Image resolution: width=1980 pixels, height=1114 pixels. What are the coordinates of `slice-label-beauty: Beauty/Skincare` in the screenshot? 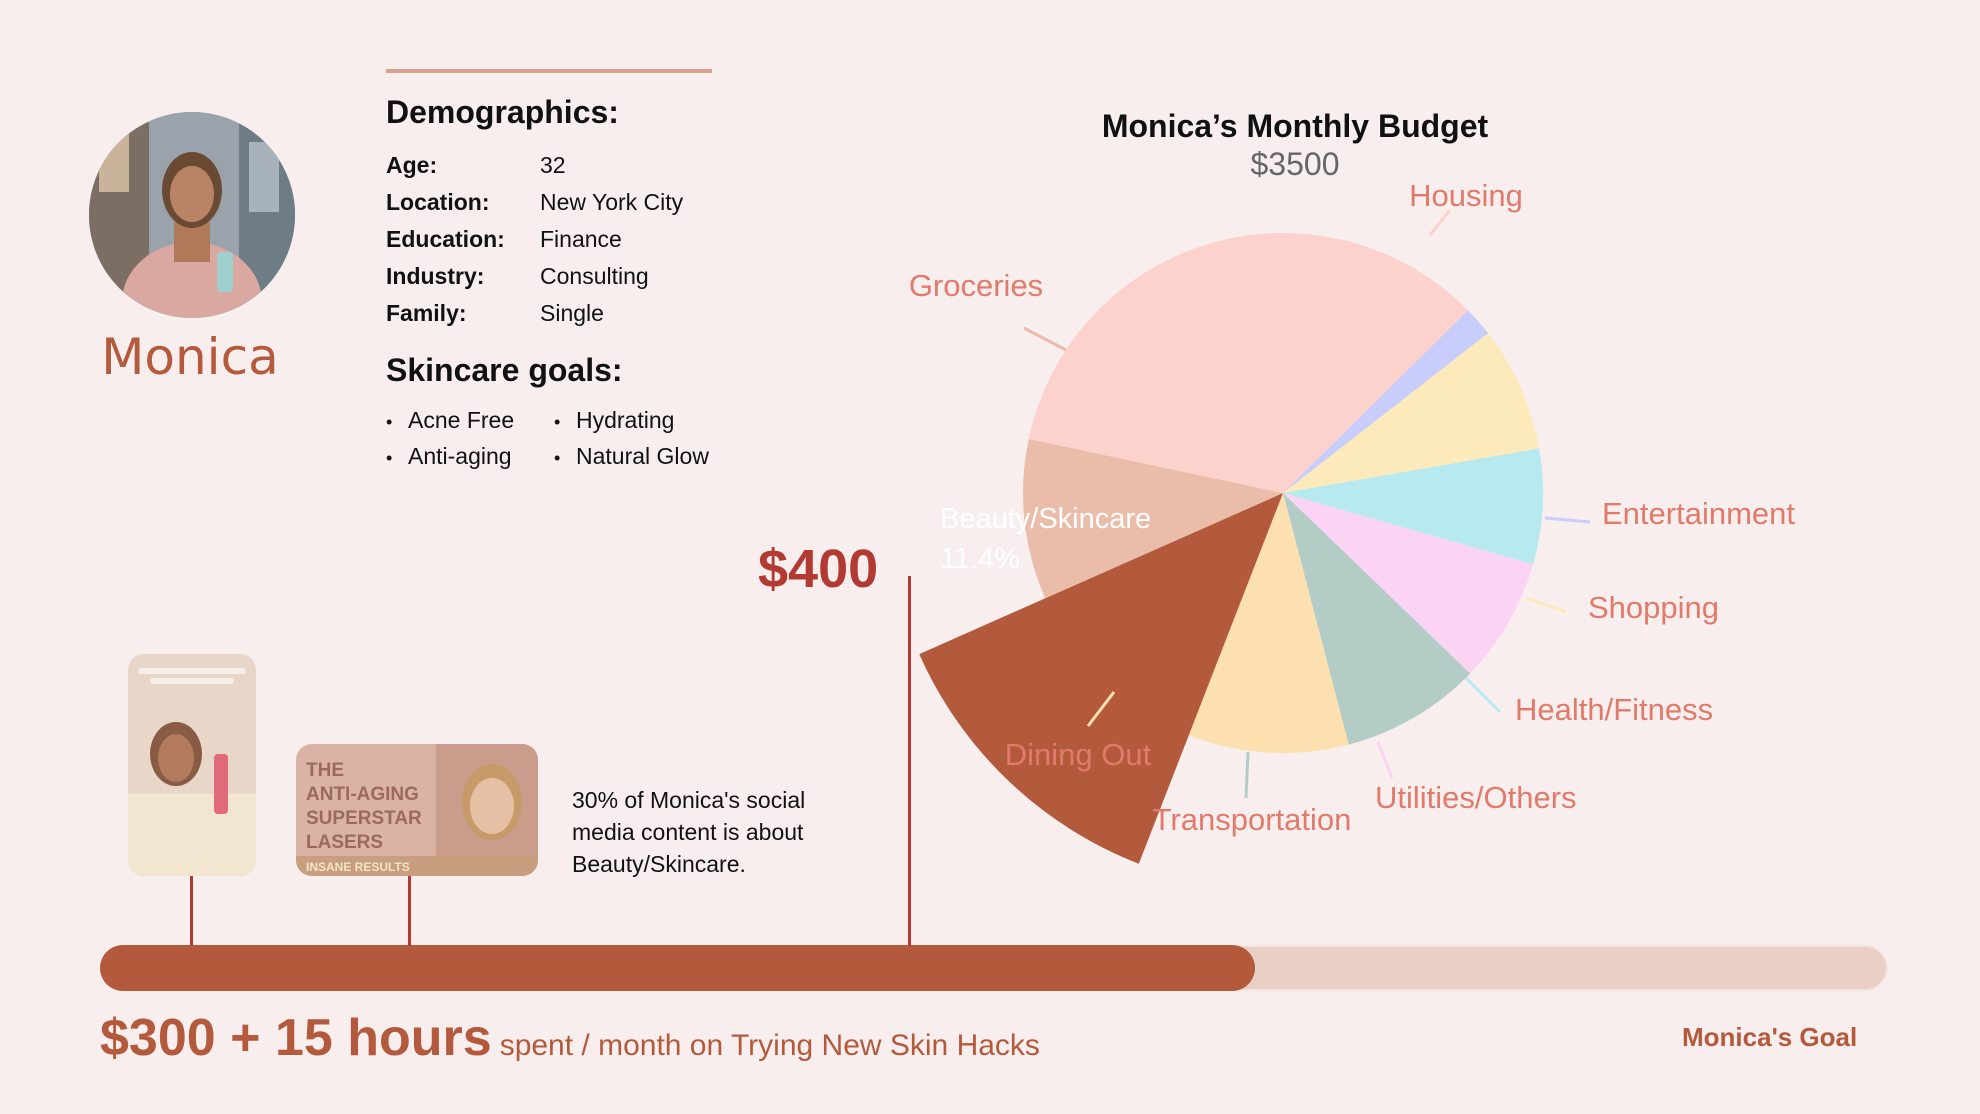 It's located at (1045, 519).